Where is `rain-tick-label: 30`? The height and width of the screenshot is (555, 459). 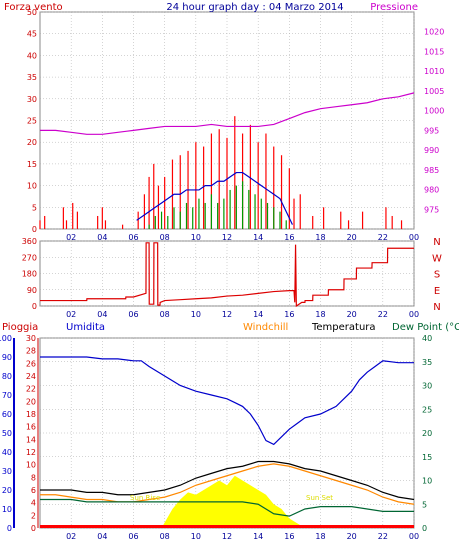 rain-tick-label: 30 is located at coordinates (31, 338).